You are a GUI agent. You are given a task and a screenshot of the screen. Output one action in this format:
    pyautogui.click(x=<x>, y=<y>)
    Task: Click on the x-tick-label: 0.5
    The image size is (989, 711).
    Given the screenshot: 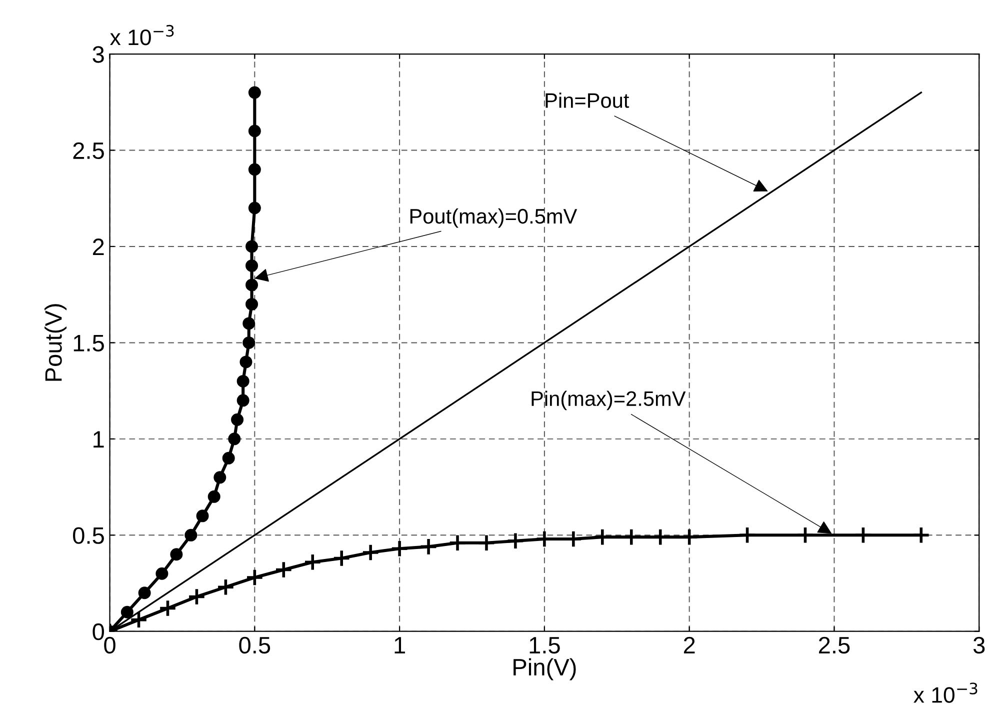 What is the action you would take?
    pyautogui.click(x=254, y=645)
    